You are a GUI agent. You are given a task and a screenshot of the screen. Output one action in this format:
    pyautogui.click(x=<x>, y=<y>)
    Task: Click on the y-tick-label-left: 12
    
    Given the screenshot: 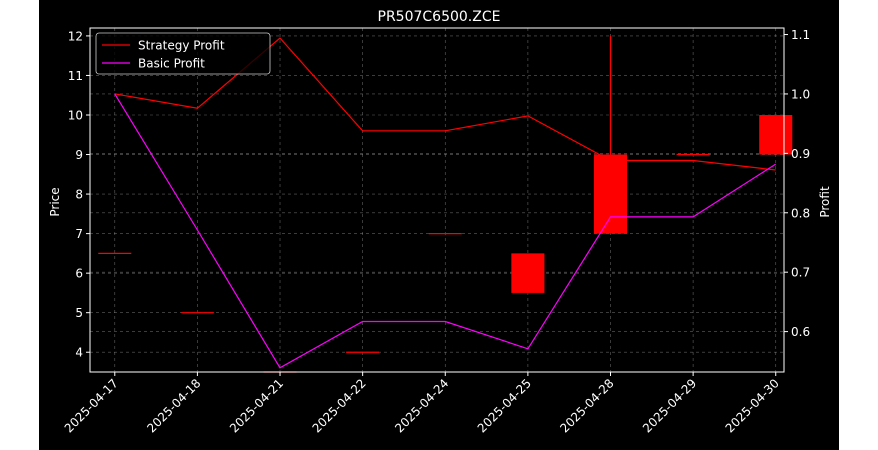 What is the action you would take?
    pyautogui.click(x=75, y=36)
    